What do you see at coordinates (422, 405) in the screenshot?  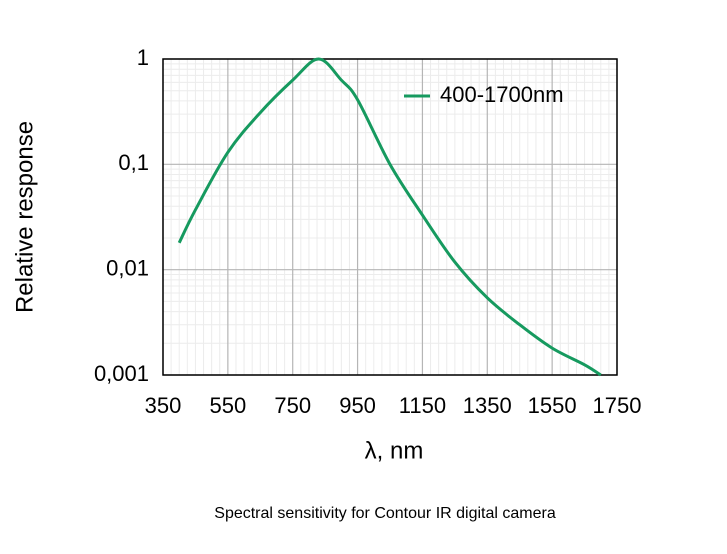 I see `x-tick-label: 1150` at bounding box center [422, 405].